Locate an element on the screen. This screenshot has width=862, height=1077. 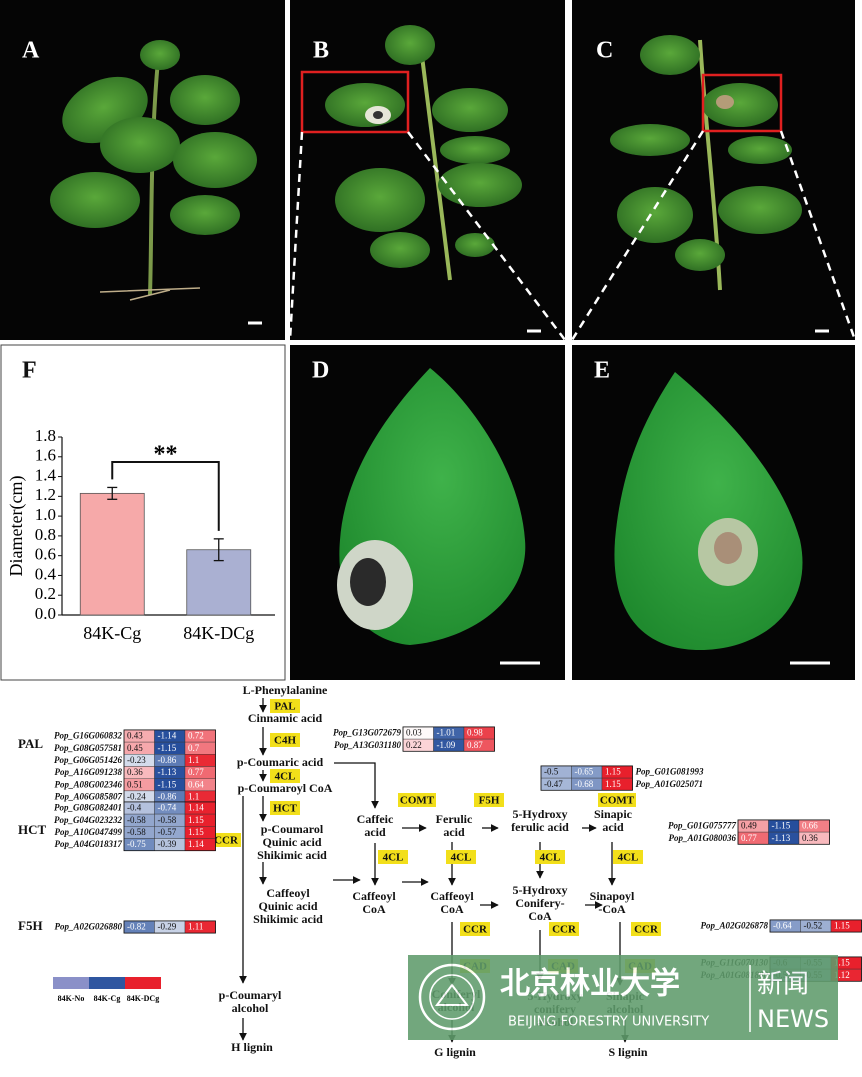
gene-name: Pop_A01G025071 is located at coordinates (670, 784).